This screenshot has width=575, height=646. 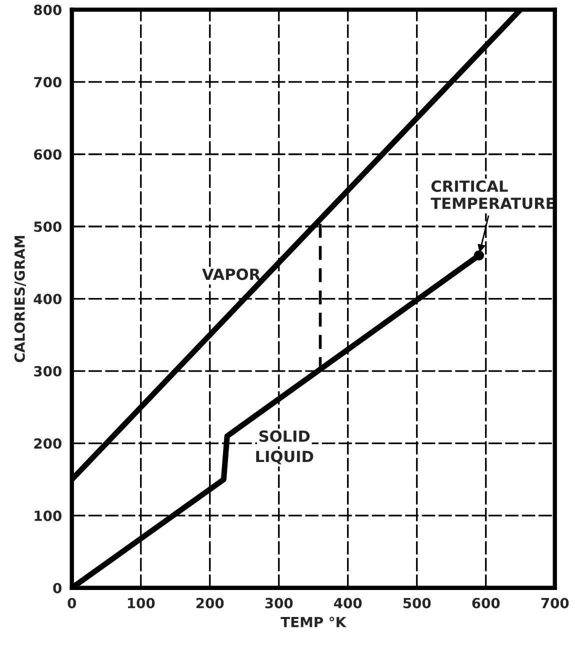 I want to click on x-tick-label: 400, so click(x=348, y=603).